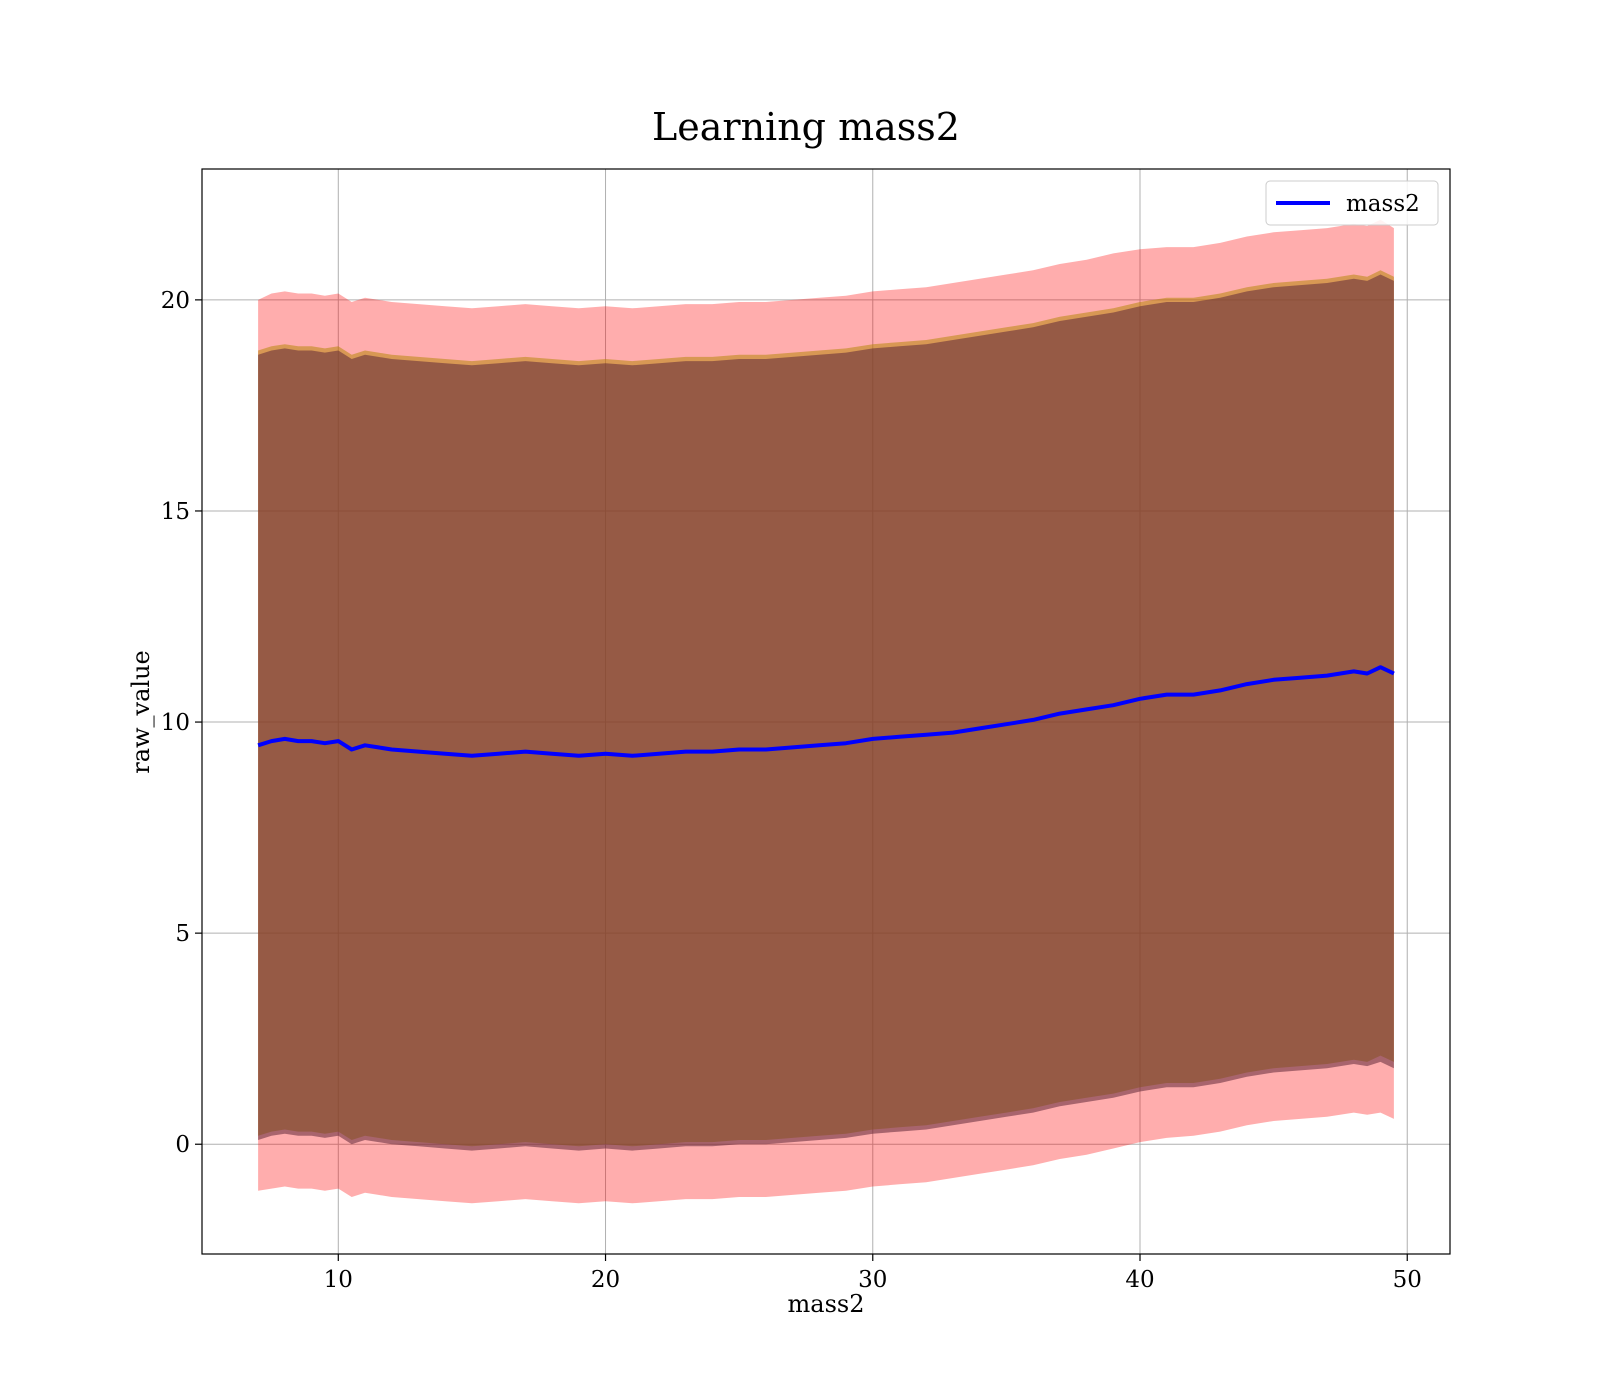 The width and height of the screenshot is (1600, 1400). What do you see at coordinates (1139, 1280) in the screenshot?
I see `x-tick-label-40: 40` at bounding box center [1139, 1280].